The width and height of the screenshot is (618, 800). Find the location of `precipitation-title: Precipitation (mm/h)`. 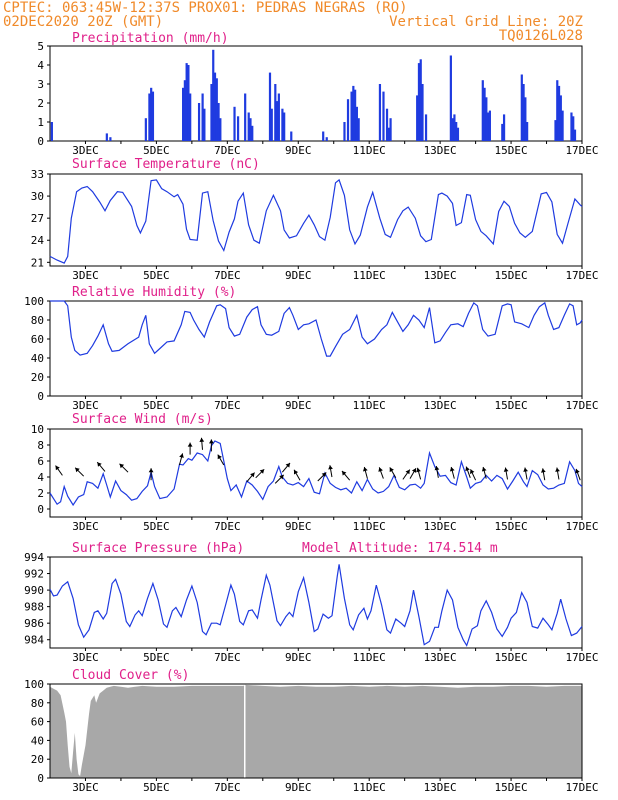

precipitation-title: Precipitation (mm/h) is located at coordinates (150, 38).